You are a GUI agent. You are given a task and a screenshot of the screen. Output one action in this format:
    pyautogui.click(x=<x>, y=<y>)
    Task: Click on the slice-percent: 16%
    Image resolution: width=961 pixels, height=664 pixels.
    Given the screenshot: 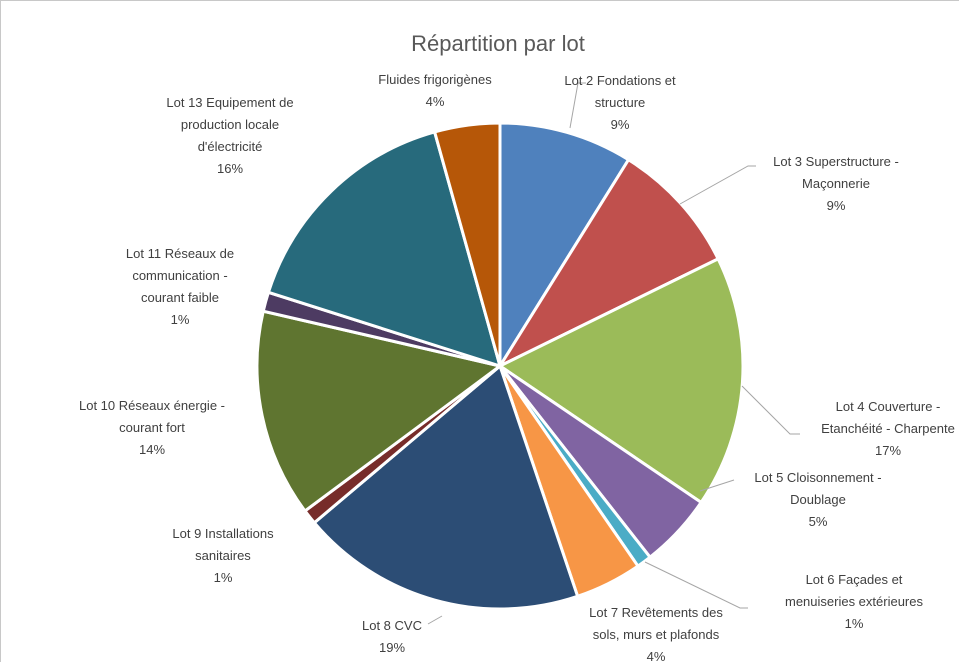 What is the action you would take?
    pyautogui.click(x=230, y=168)
    